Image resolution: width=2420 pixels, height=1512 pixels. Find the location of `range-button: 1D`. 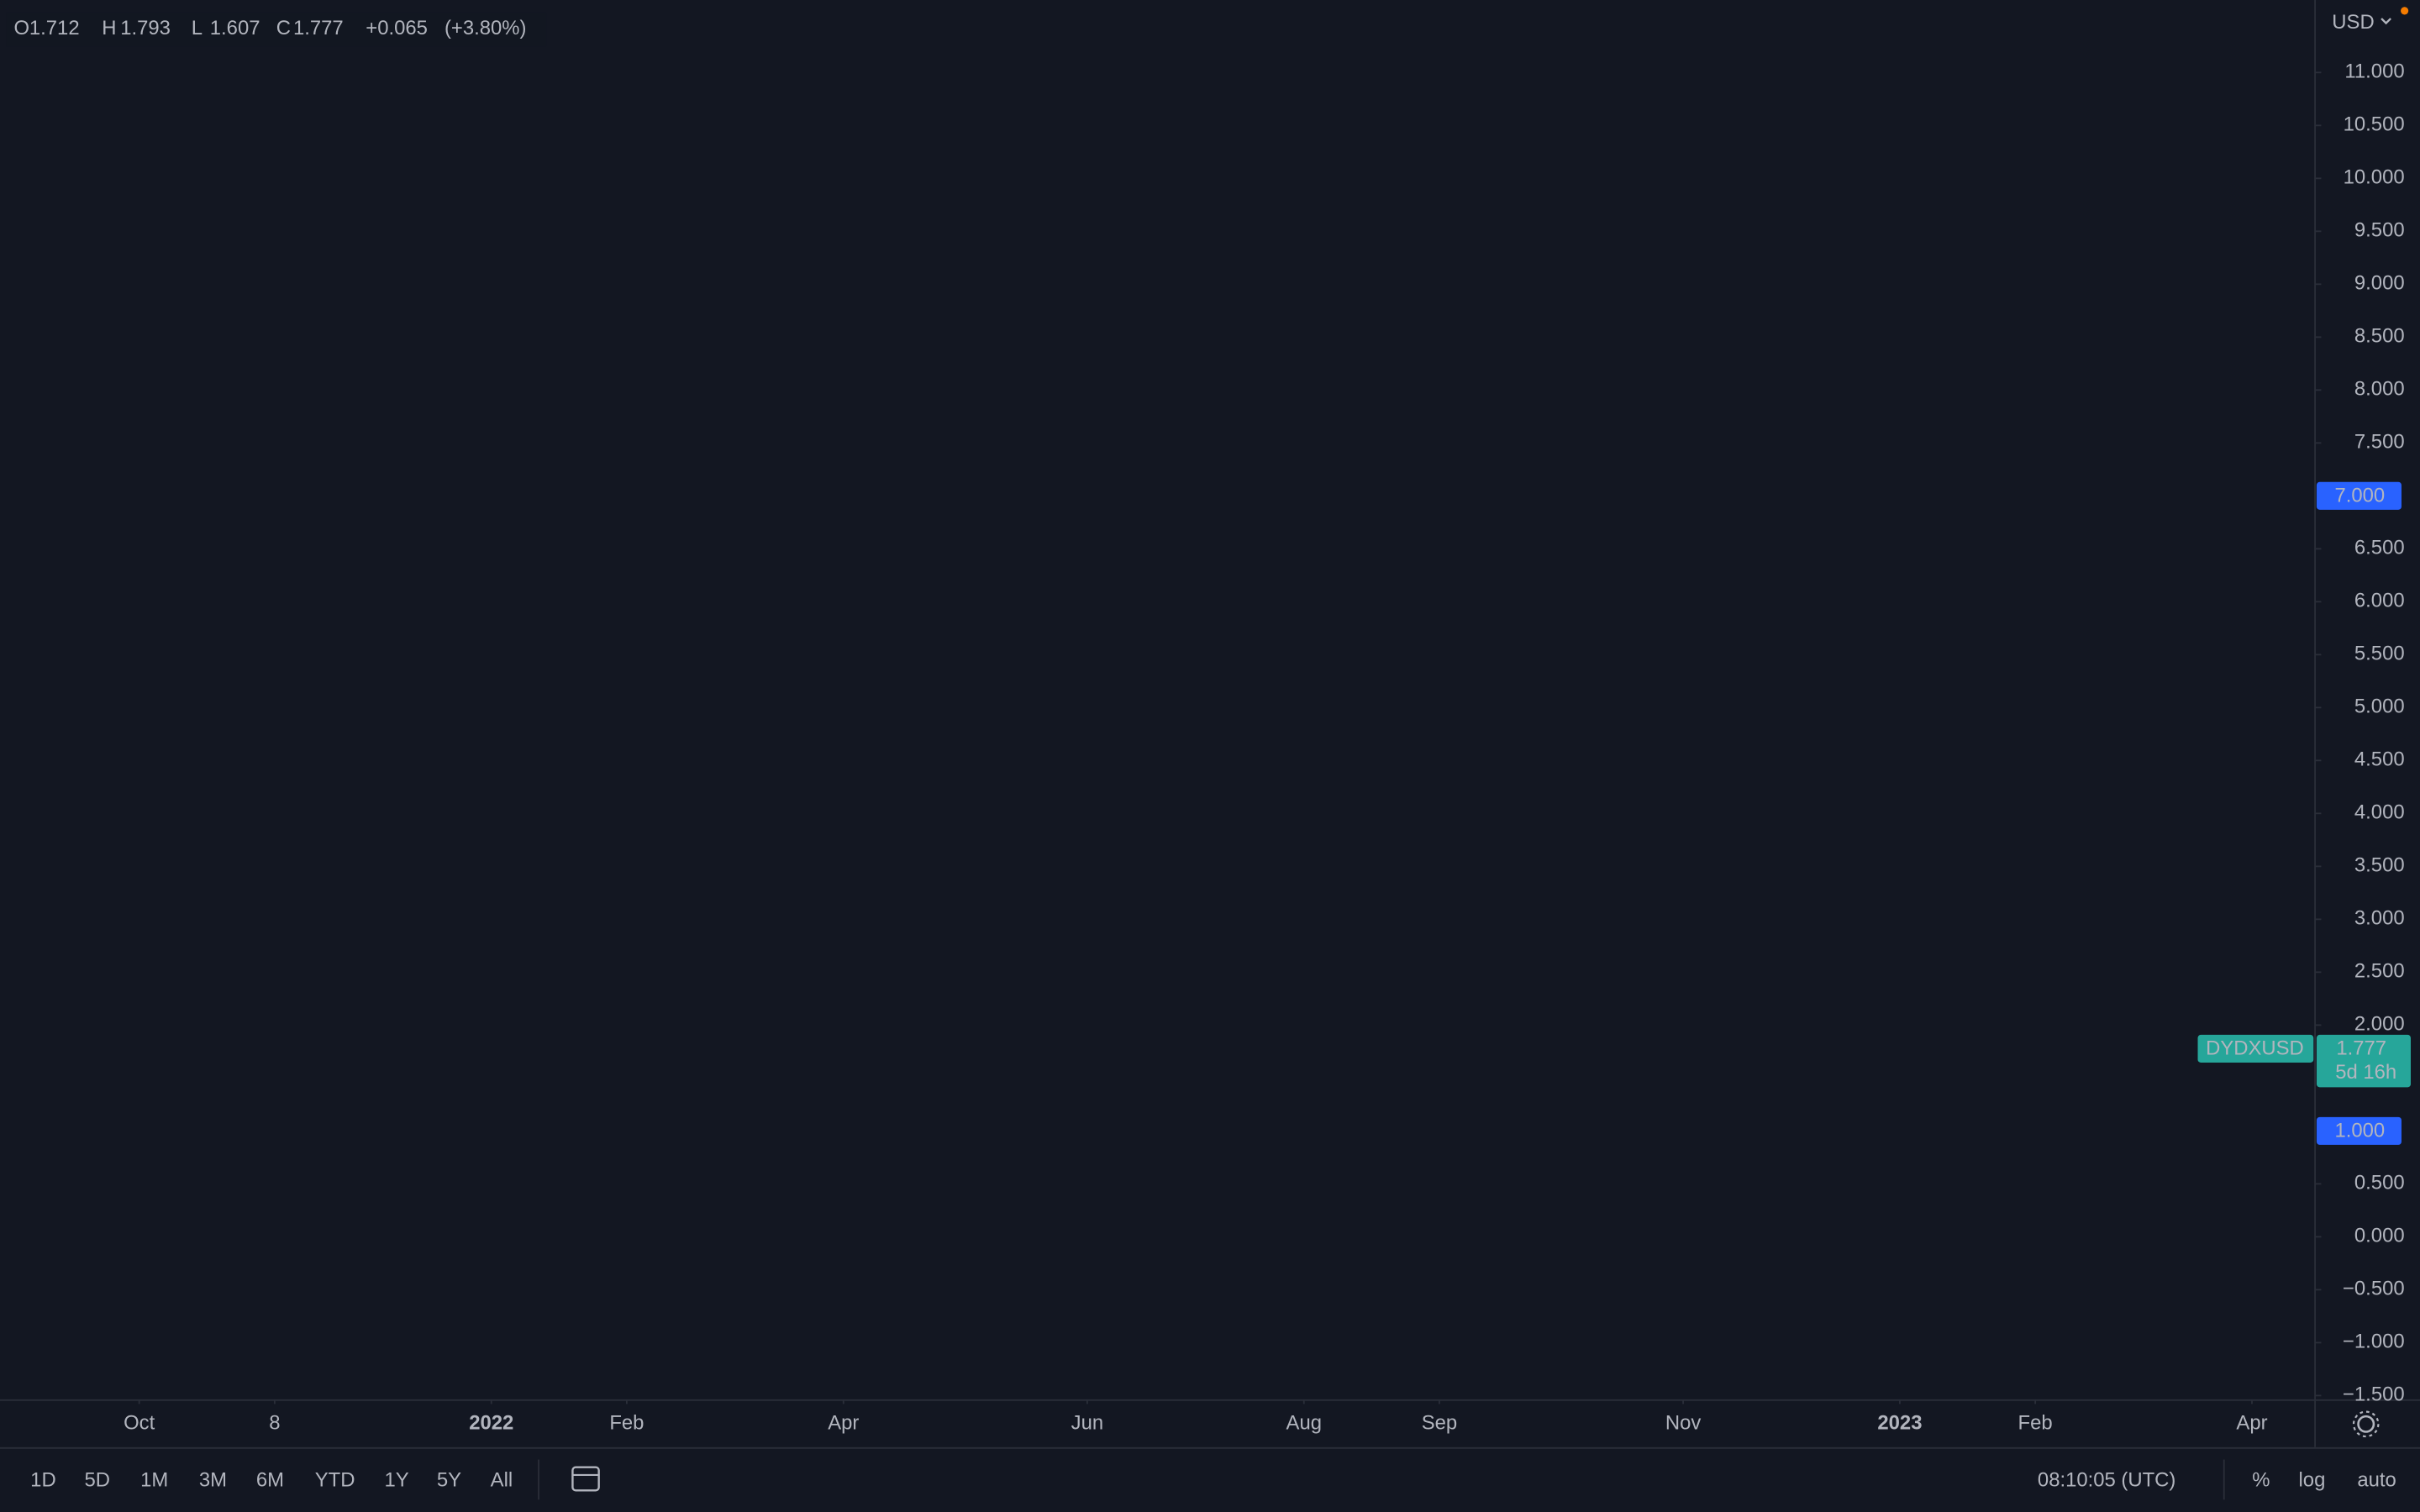

range-button: 1D is located at coordinates (42, 1480).